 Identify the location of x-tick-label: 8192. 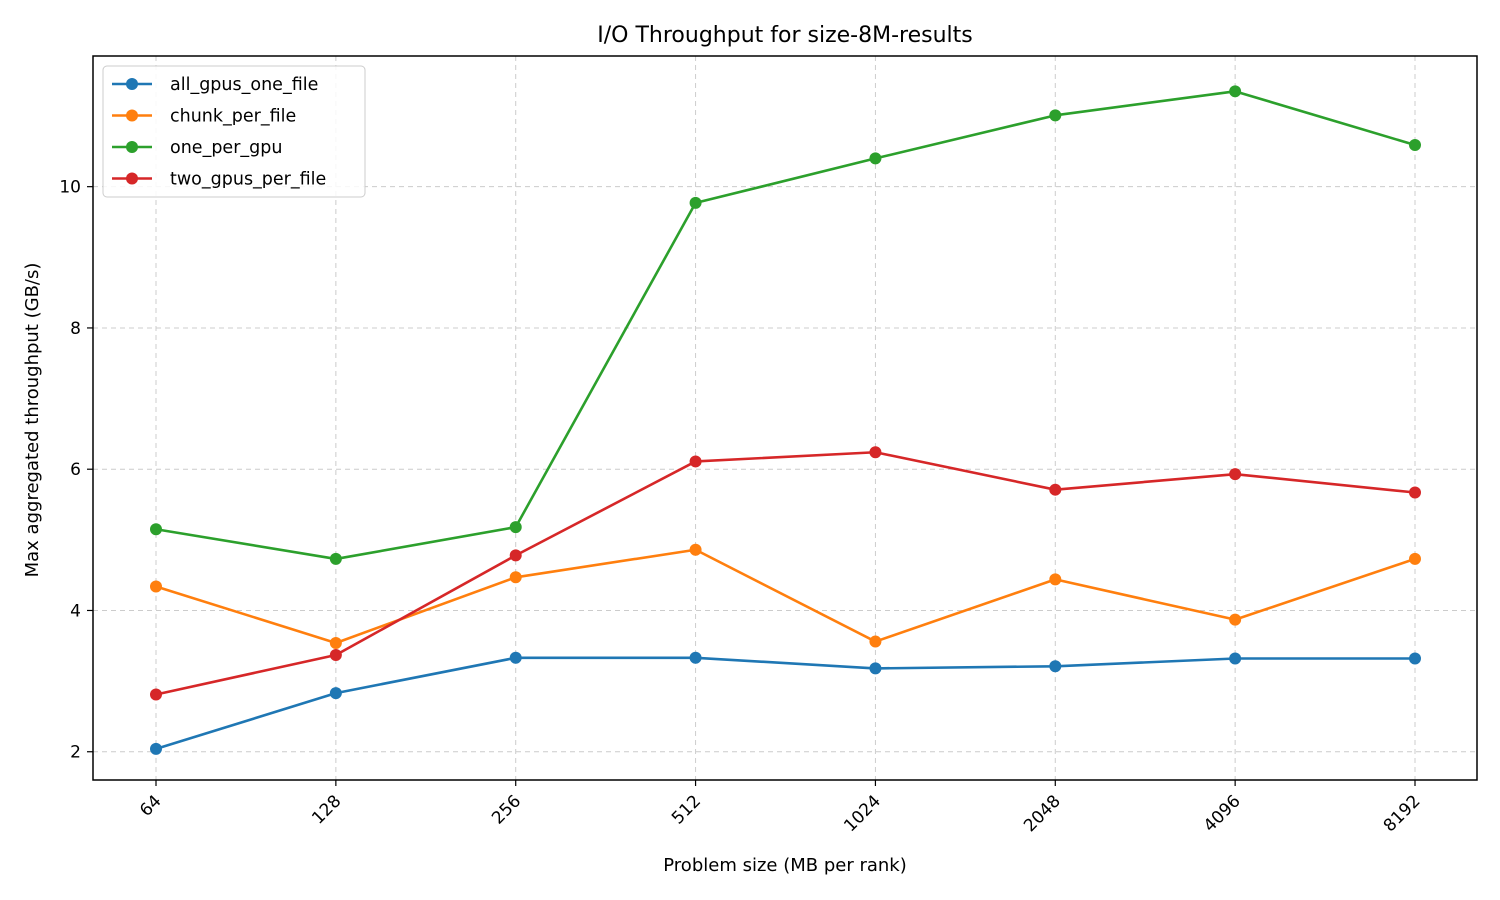
(1402, 813).